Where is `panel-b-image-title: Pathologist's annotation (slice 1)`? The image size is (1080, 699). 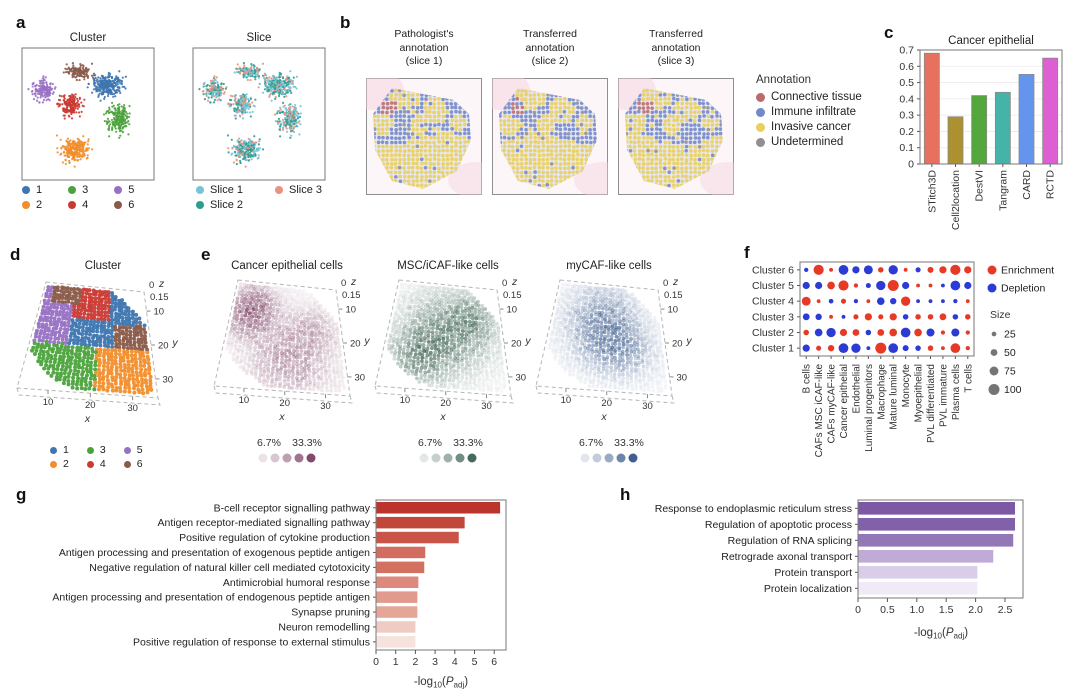
panel-b-image-title: Pathologist's annotation (slice 1) is located at coordinates (424, 48).